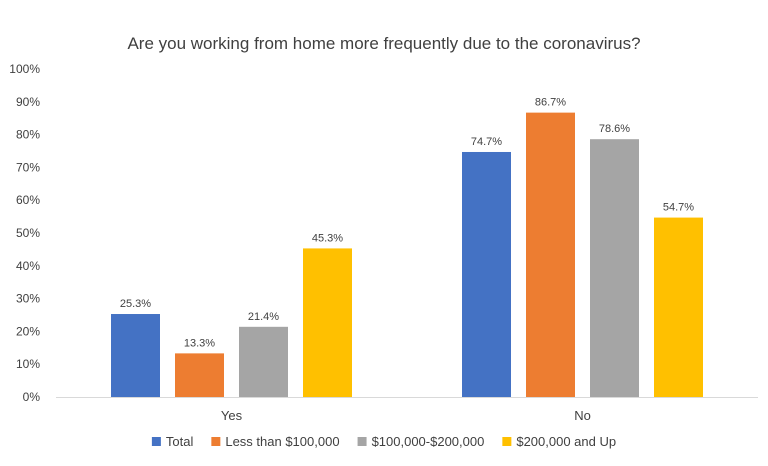 The image size is (768, 466). What do you see at coordinates (486, 142) in the screenshot?
I see `data-label: 74.7%` at bounding box center [486, 142].